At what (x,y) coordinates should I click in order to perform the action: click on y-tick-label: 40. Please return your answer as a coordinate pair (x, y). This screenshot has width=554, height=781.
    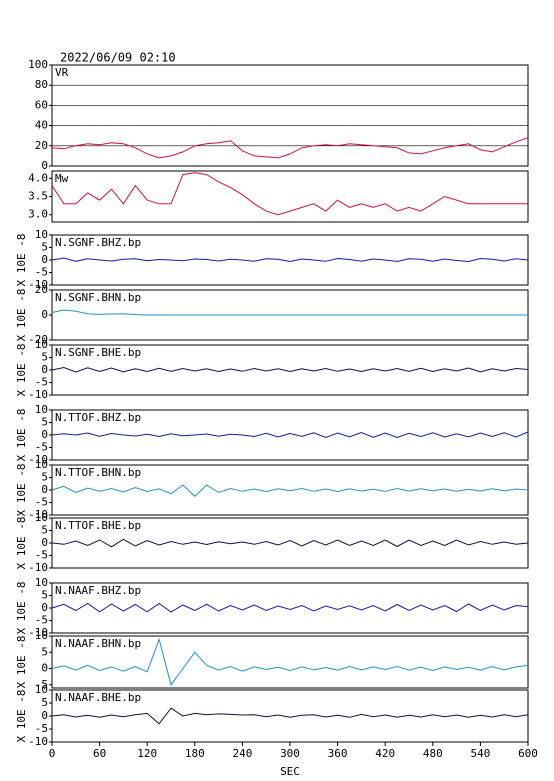
    Looking at the image, I should click on (41, 125).